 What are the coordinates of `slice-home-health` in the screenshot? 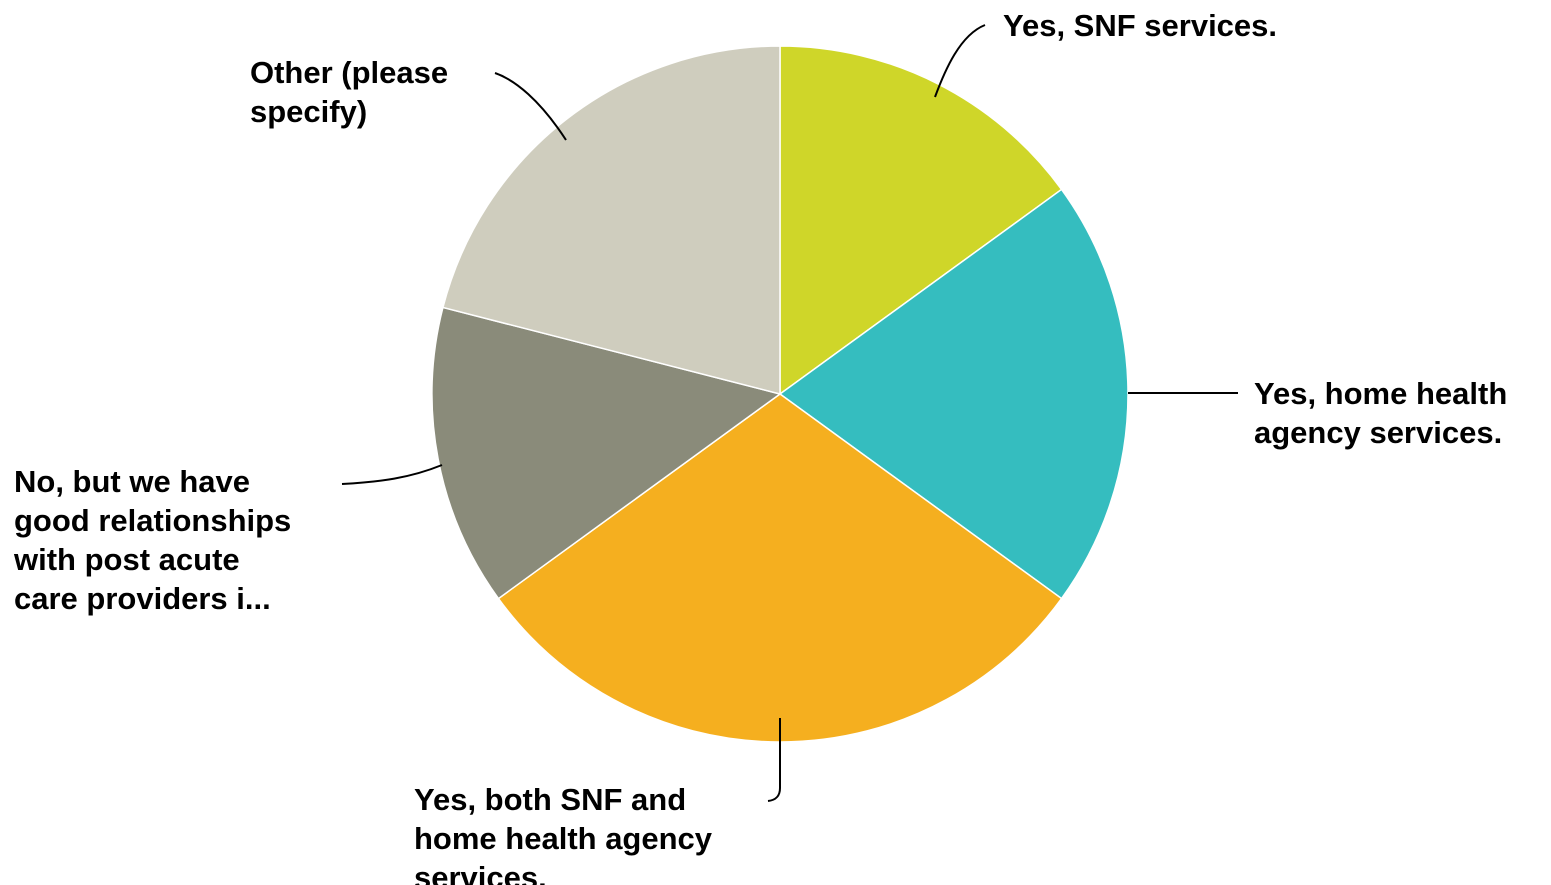 It's located at (953, 394).